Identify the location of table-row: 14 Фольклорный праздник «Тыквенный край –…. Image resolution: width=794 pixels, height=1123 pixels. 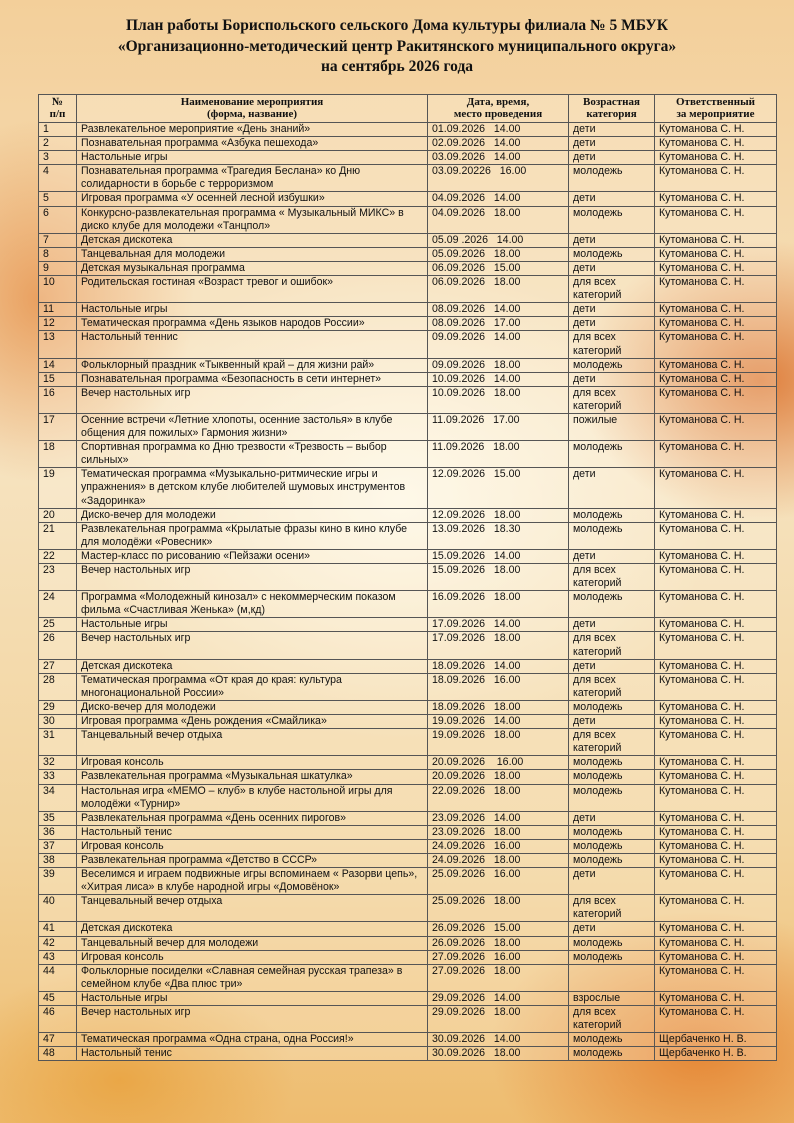
(407, 365).